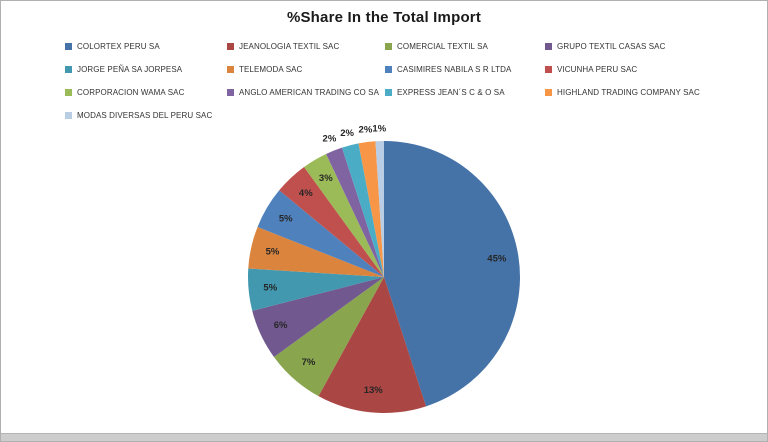 Image resolution: width=768 pixels, height=442 pixels. What do you see at coordinates (130, 69) in the screenshot?
I see `legend-label: JORGE PEÑA SA JORPESA` at bounding box center [130, 69].